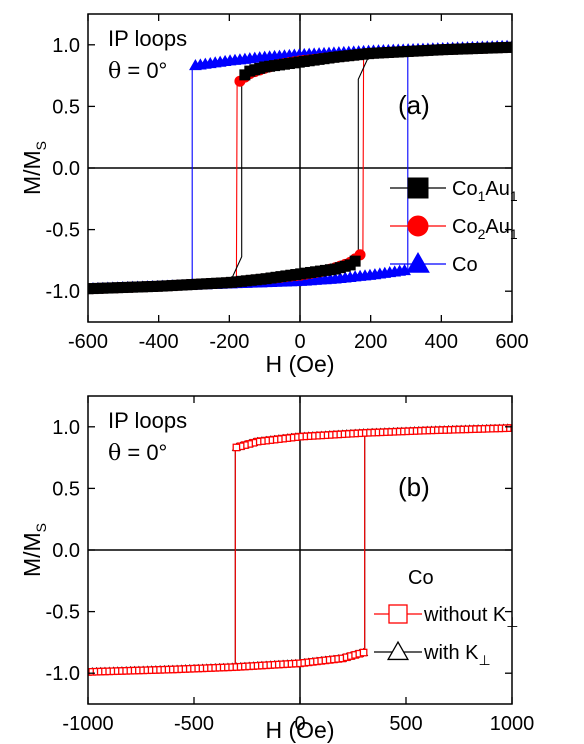 This screenshot has height=744, width=584. What do you see at coordinates (63, 613) in the screenshot?
I see `y-tick-label-b: -0.5` at bounding box center [63, 613].